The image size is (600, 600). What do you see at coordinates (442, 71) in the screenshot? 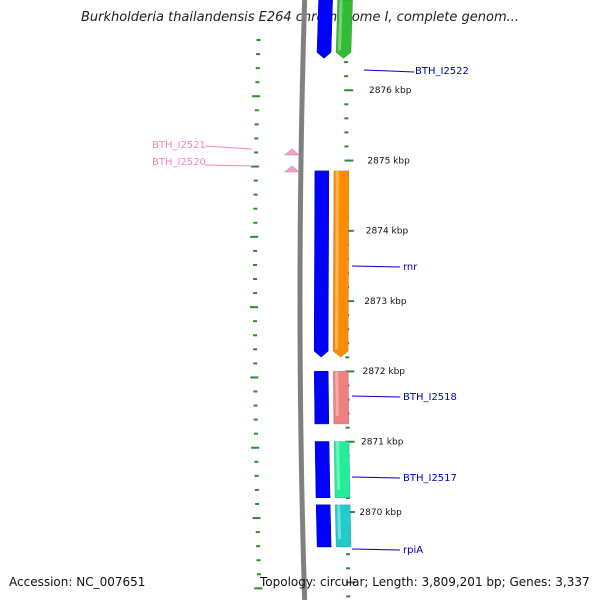
I see `gene-label-bth_i2522: BTH_I2522` at bounding box center [442, 71].